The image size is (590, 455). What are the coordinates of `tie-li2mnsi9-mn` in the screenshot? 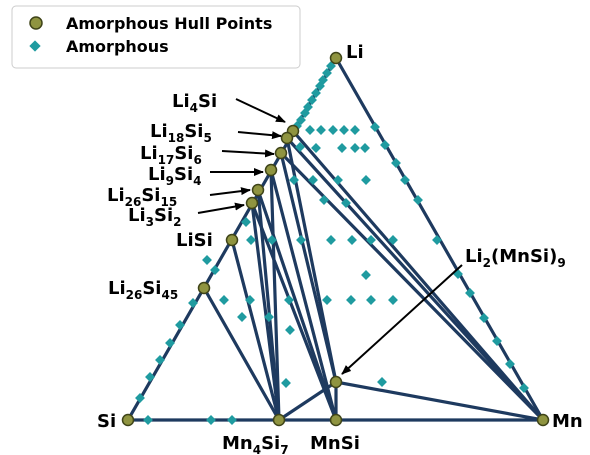 It's located at (439, 401).